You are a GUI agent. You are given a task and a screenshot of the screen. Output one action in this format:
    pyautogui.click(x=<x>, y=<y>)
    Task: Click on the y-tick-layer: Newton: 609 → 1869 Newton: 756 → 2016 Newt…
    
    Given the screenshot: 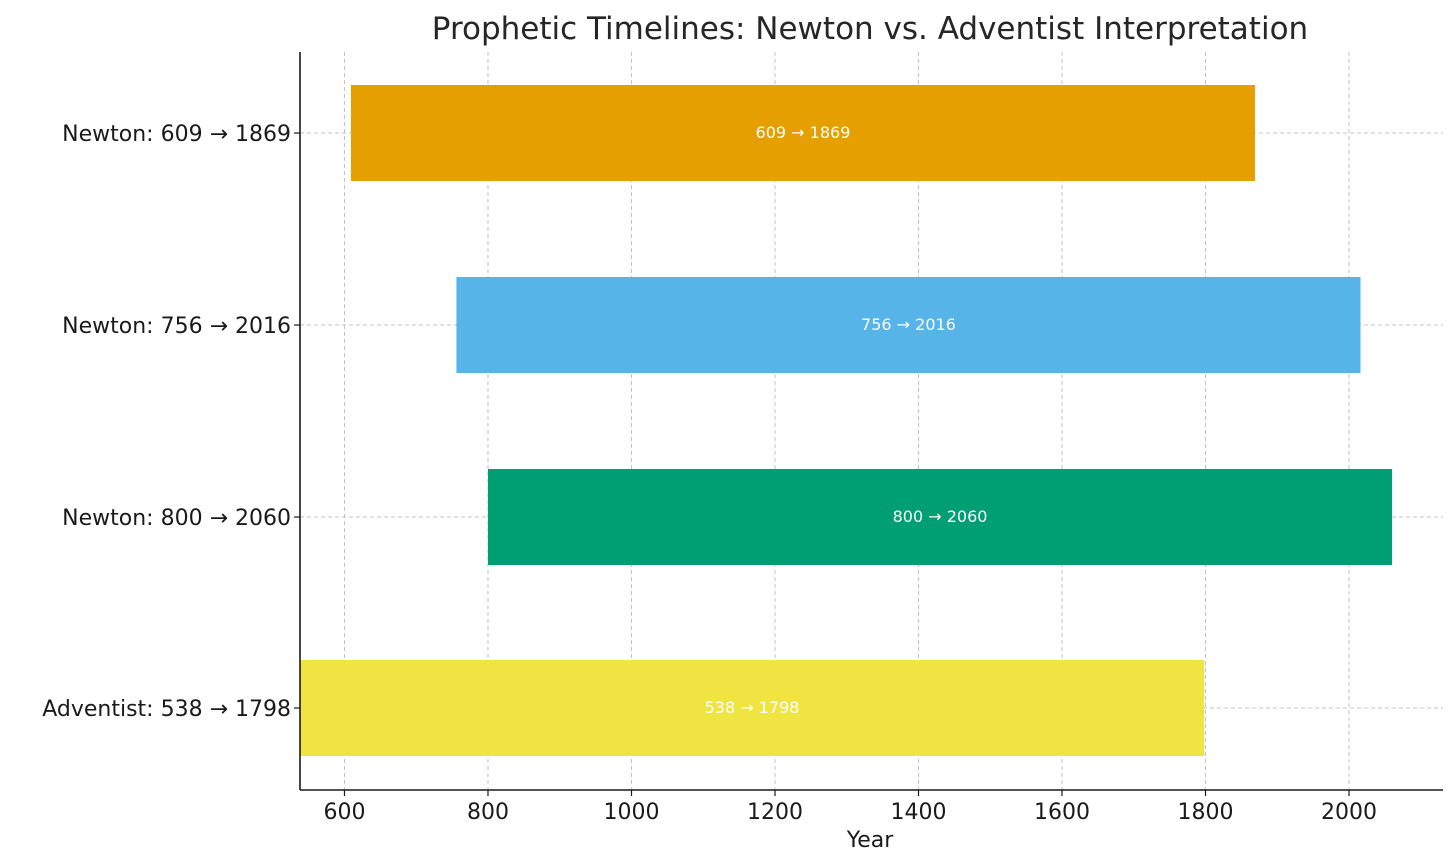 What is the action you would take?
    pyautogui.click(x=171, y=422)
    